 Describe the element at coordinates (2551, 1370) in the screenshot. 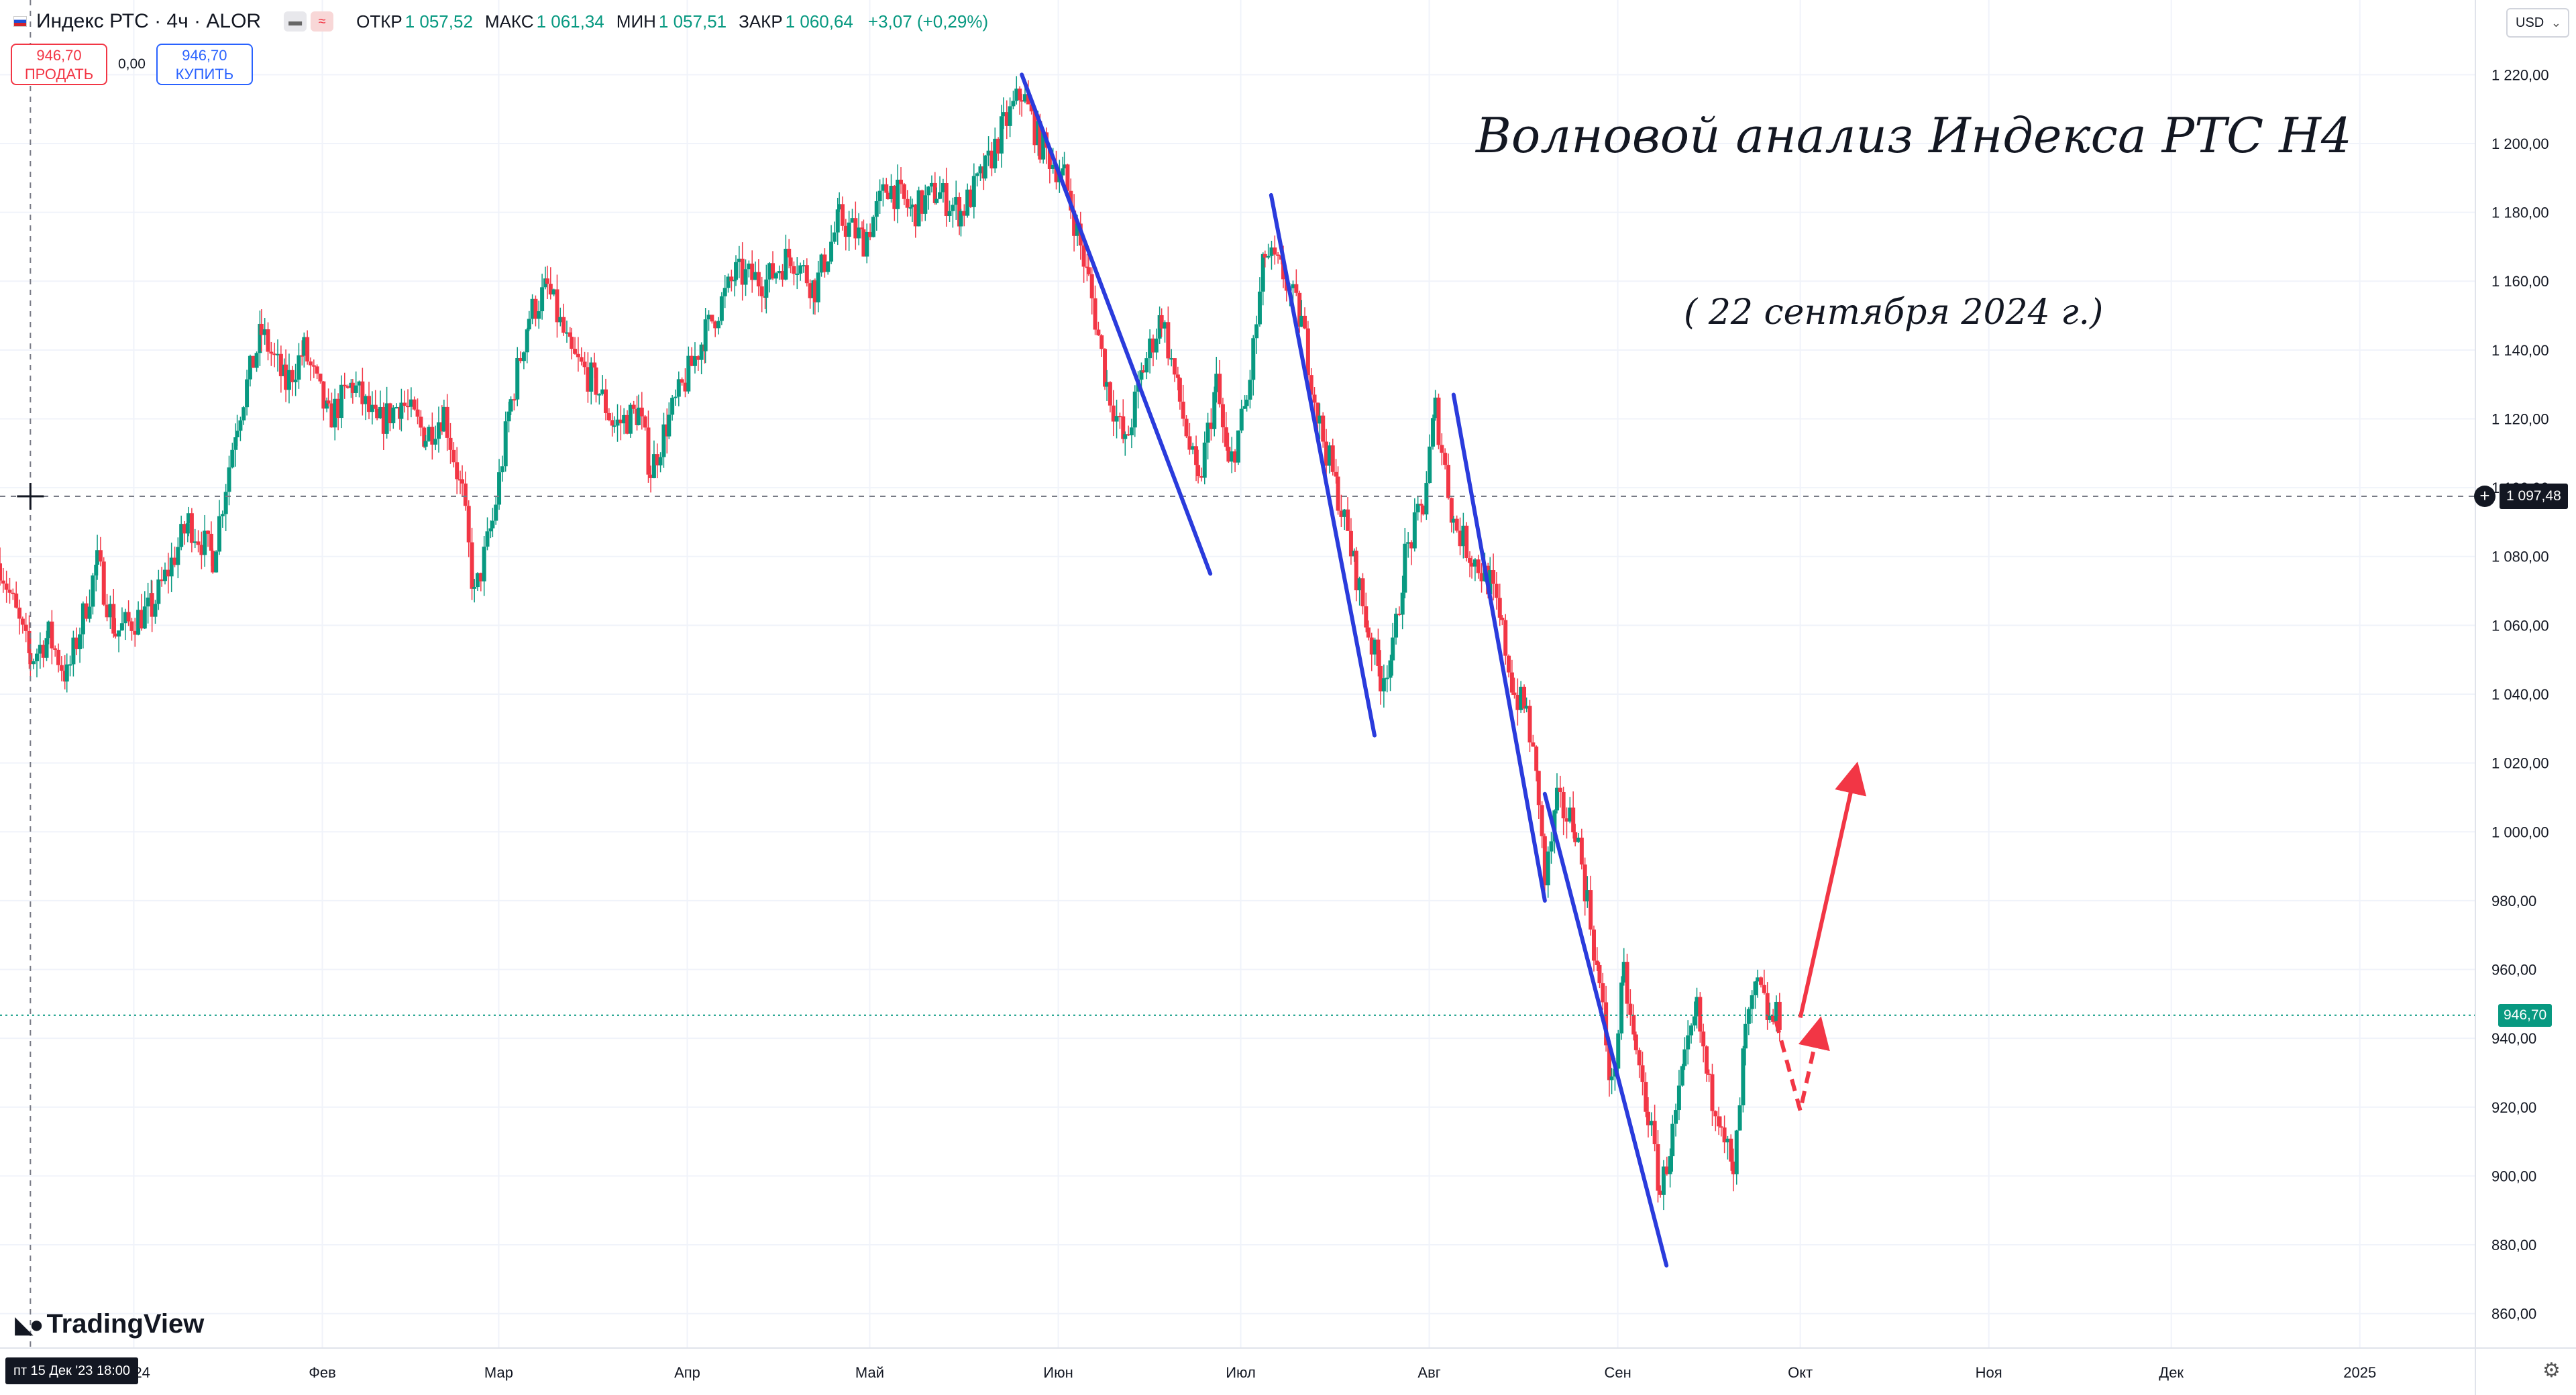

I see `gear-icon: ⚙` at that location.